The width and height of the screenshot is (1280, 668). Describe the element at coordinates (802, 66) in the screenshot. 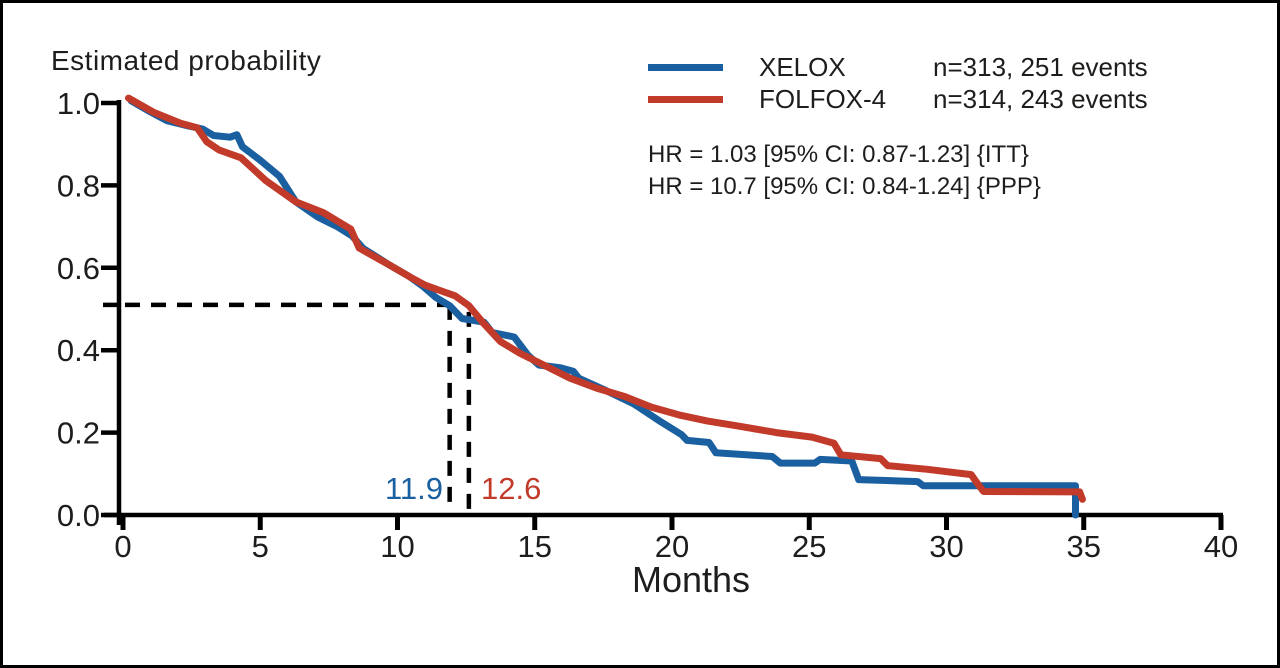

I see `legend-label-xelox: XELOX` at that location.